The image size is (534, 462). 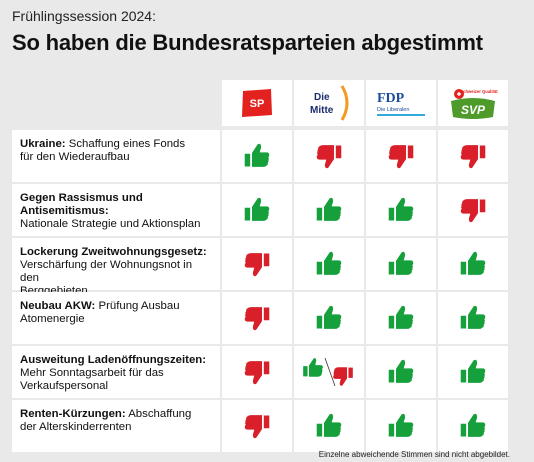 I want to click on logo-fdp: FDP Die Liberalen, so click(x=401, y=103).